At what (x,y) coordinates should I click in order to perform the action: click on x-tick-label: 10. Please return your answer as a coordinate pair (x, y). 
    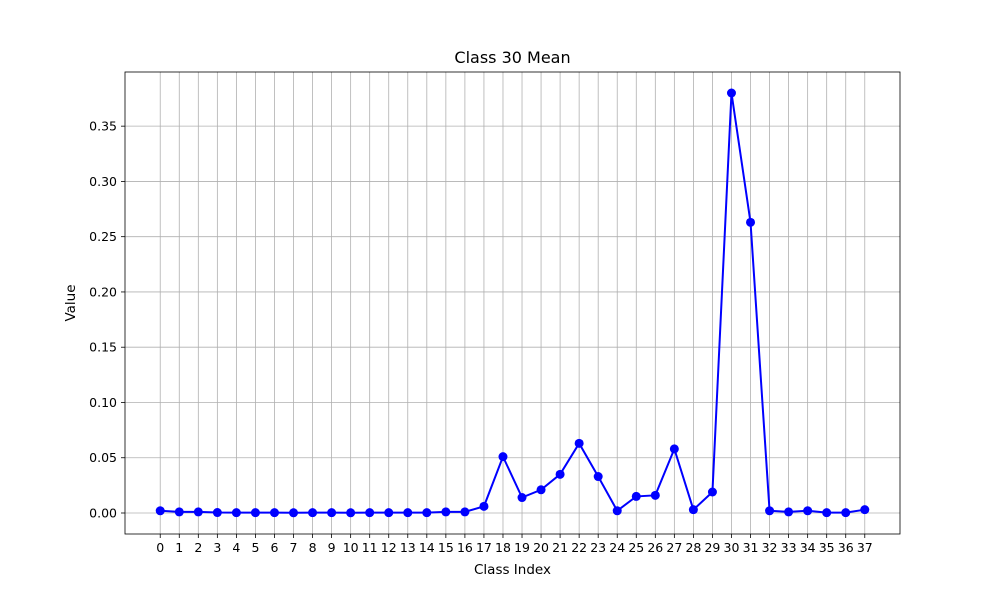
    Looking at the image, I should click on (351, 547).